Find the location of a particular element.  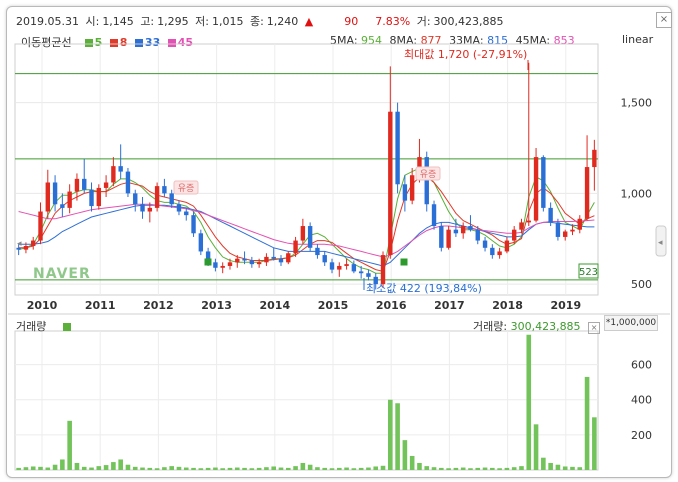

event-marker is located at coordinates (404, 262).